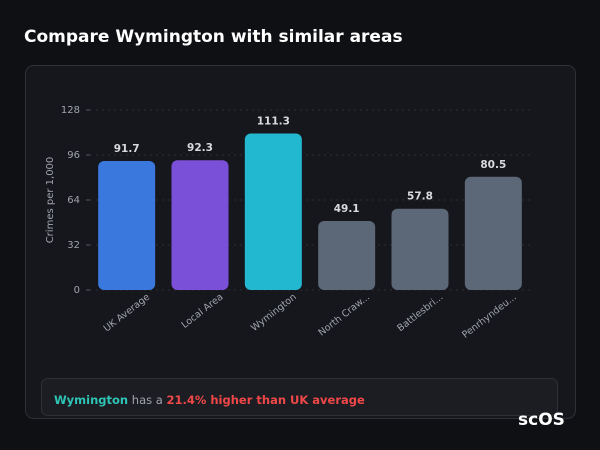 The height and width of the screenshot is (450, 600). Describe the element at coordinates (213, 37) in the screenshot. I see `chart-title: Compare Wymington with similar areas` at that location.